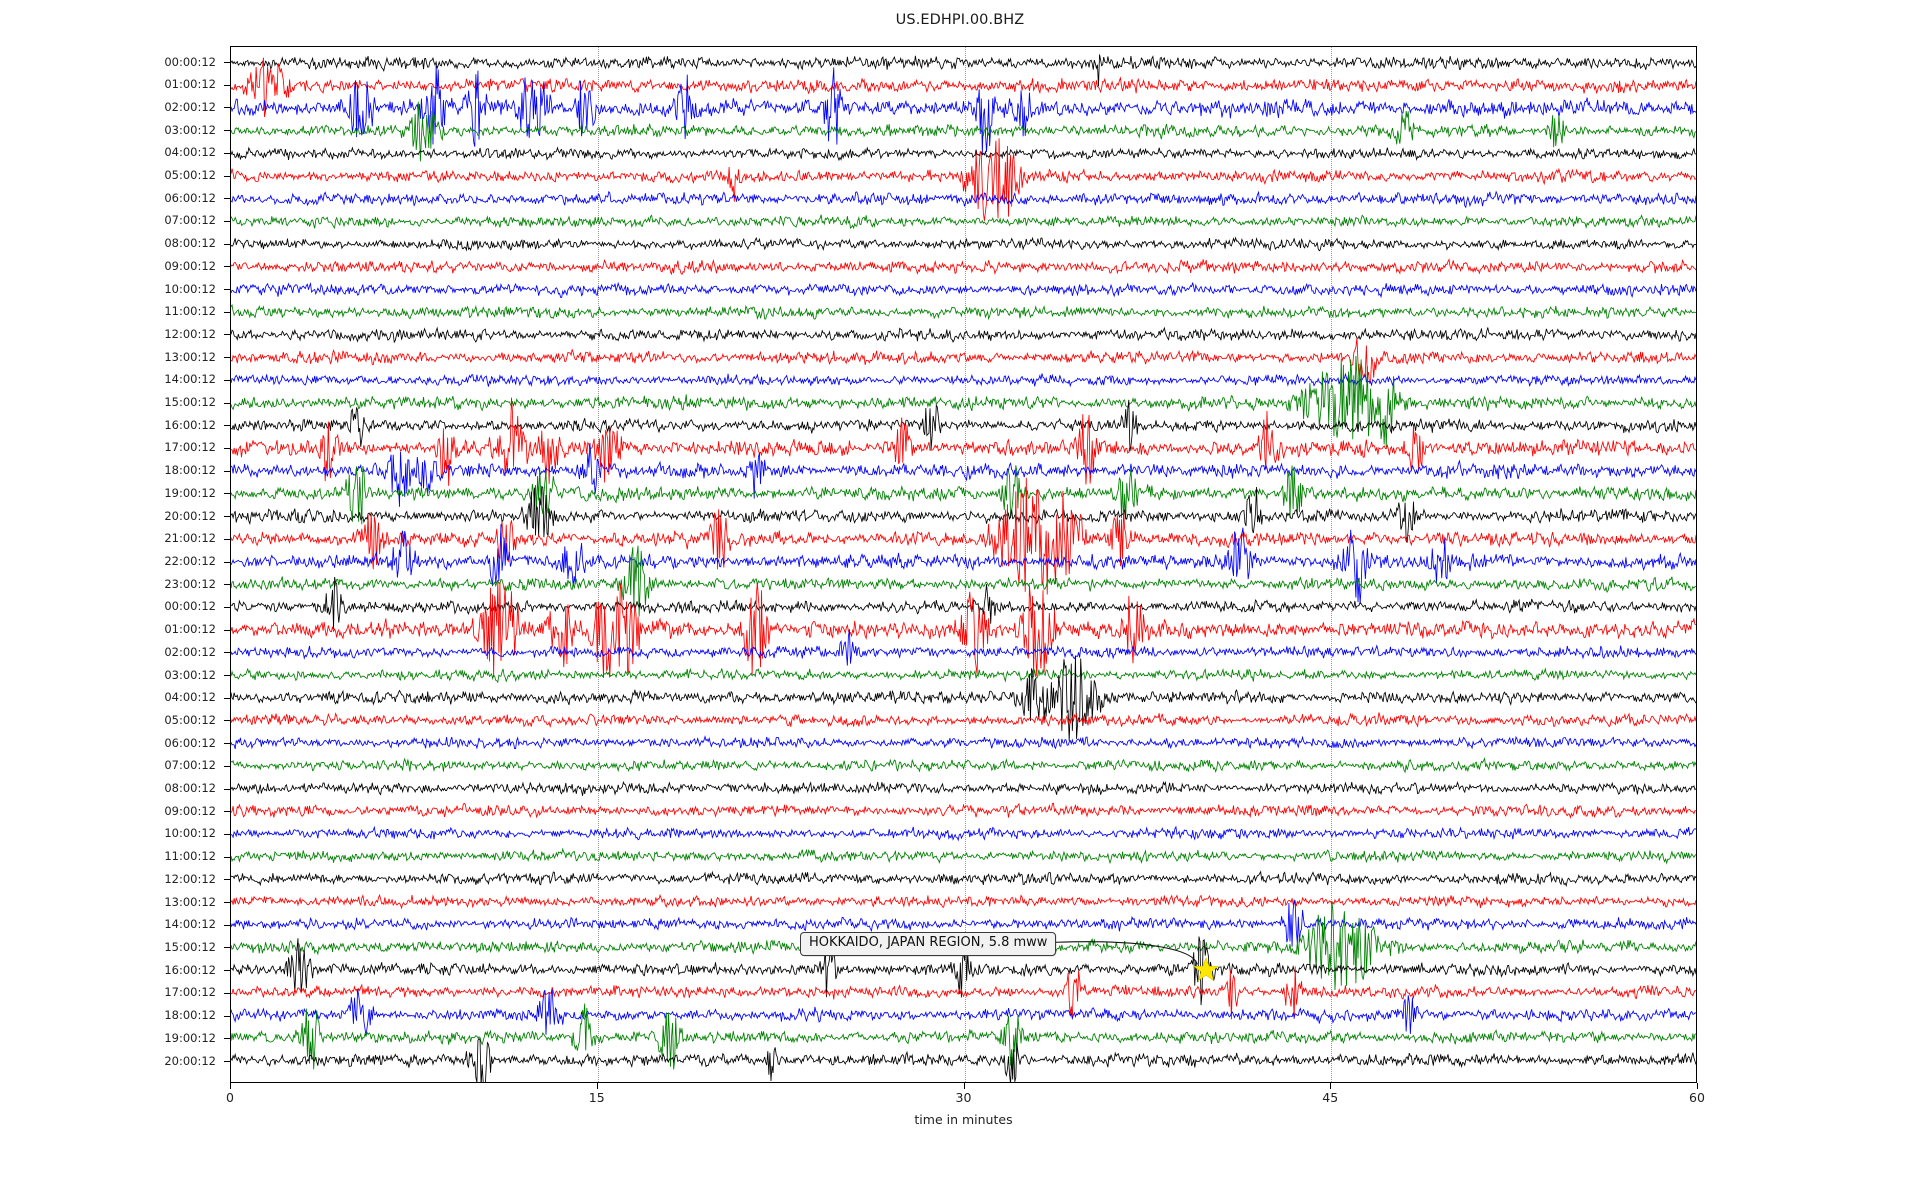 The width and height of the screenshot is (1920, 1200). I want to click on y-tick-label-27: 03:00:12, so click(190, 674).